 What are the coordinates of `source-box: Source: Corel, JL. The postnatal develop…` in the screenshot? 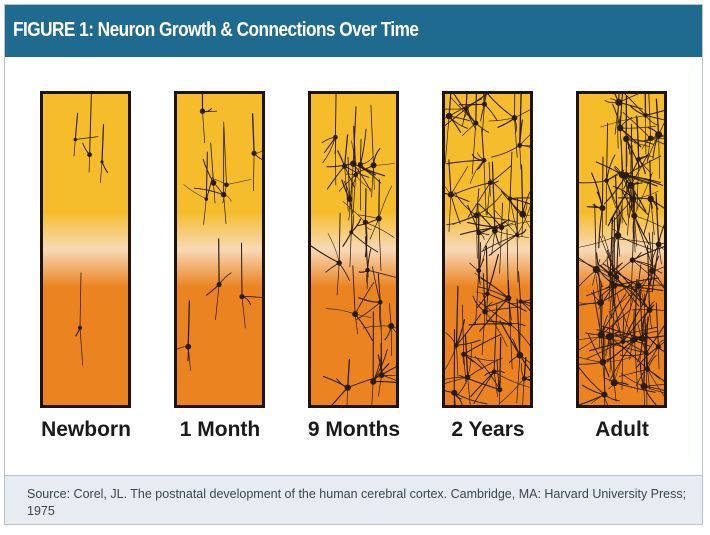 It's located at (353, 499).